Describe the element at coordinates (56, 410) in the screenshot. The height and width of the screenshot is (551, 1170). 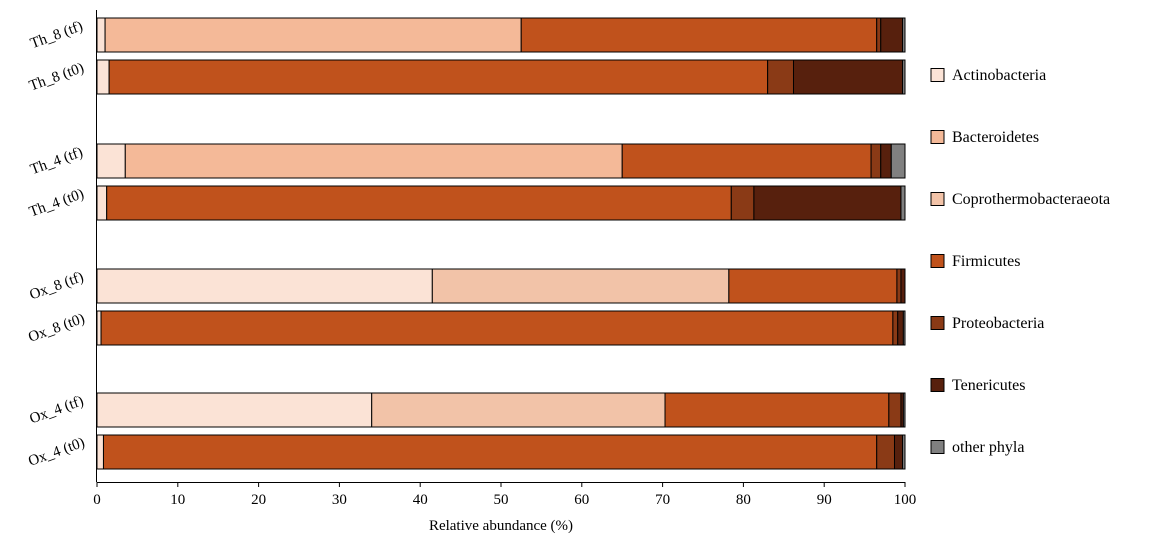
I see `category-label: Ox_4 (tf)` at that location.